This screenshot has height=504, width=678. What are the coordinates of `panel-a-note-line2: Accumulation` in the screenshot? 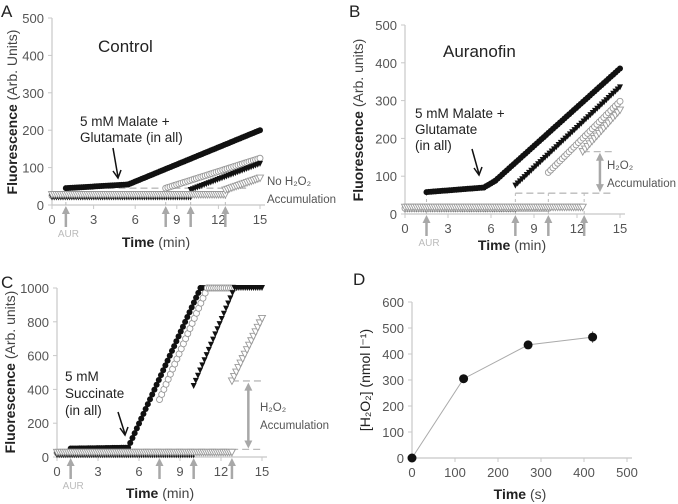 It's located at (301, 200).